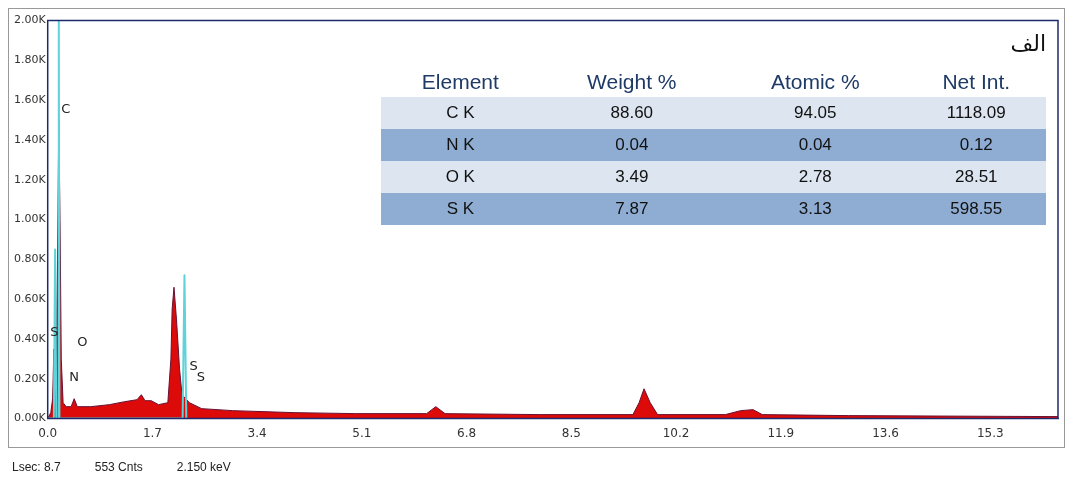 Image resolution: width=1073 pixels, height=482 pixels. Describe the element at coordinates (460, 177) in the screenshot. I see `annotation: O K` at that location.